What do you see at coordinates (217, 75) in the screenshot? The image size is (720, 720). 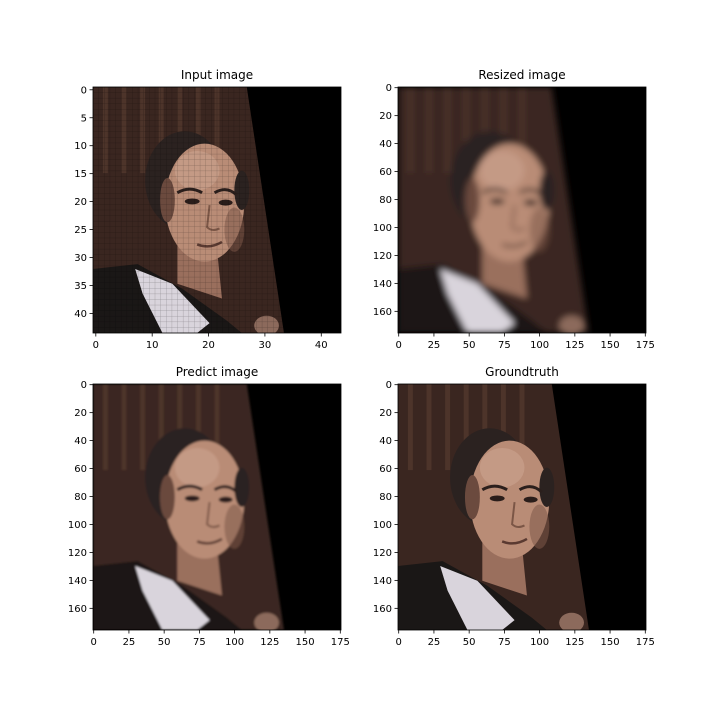 I see `panel-title: Input image` at bounding box center [217, 75].